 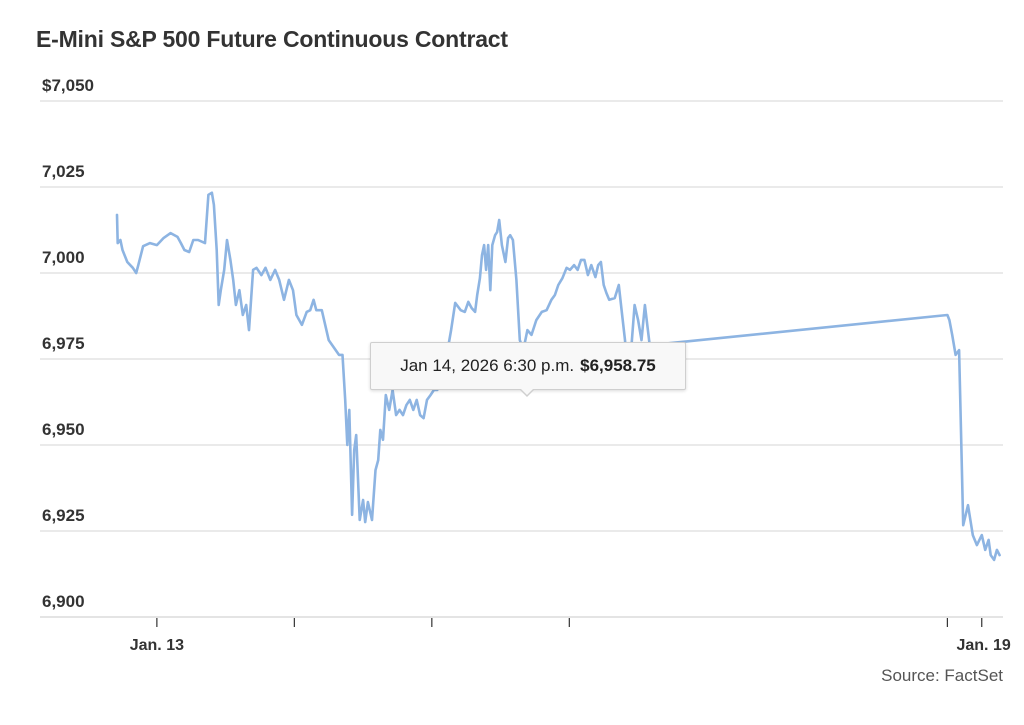 I want to click on y-axis-labels: $7,050 7,025 7,000 6,975 6,950 6,925 6,900, so click(x=68, y=343).